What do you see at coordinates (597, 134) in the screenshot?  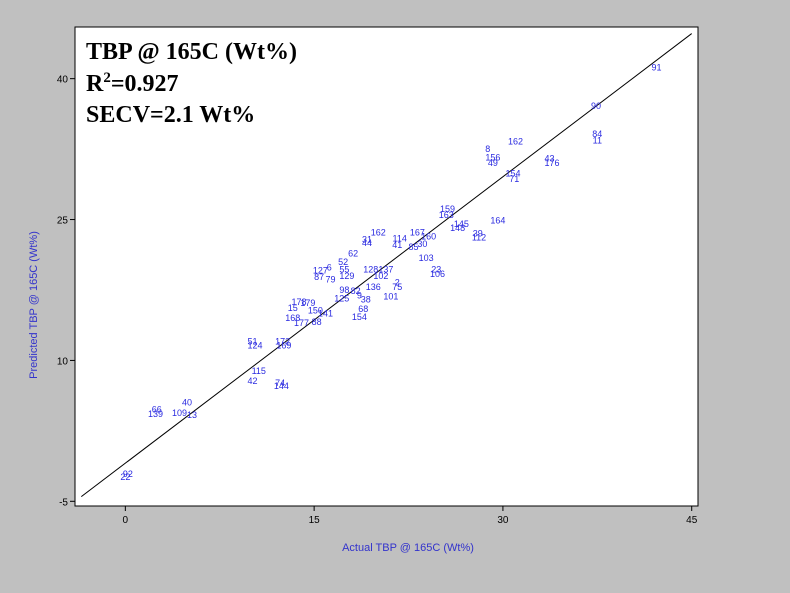 I see `data-point-label: 84` at bounding box center [597, 134].